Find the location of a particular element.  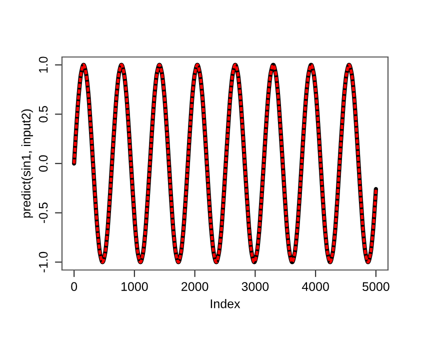

y-tick-label: 0.0 is located at coordinates (43, 163).